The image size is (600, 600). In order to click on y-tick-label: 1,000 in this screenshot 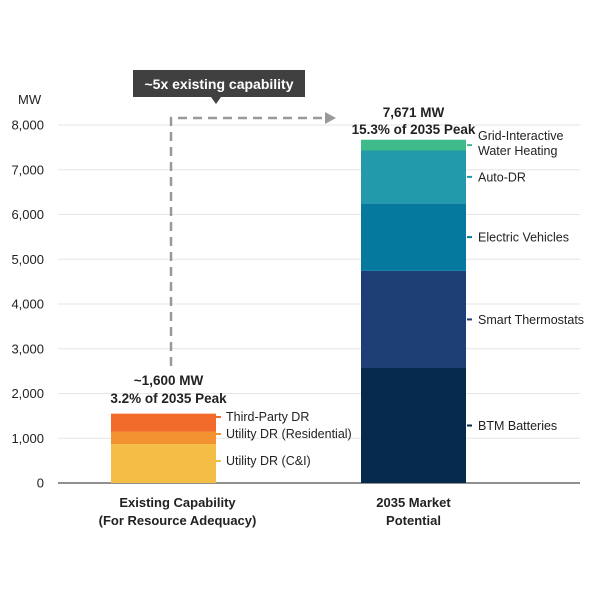, I will do `click(27, 438)`.